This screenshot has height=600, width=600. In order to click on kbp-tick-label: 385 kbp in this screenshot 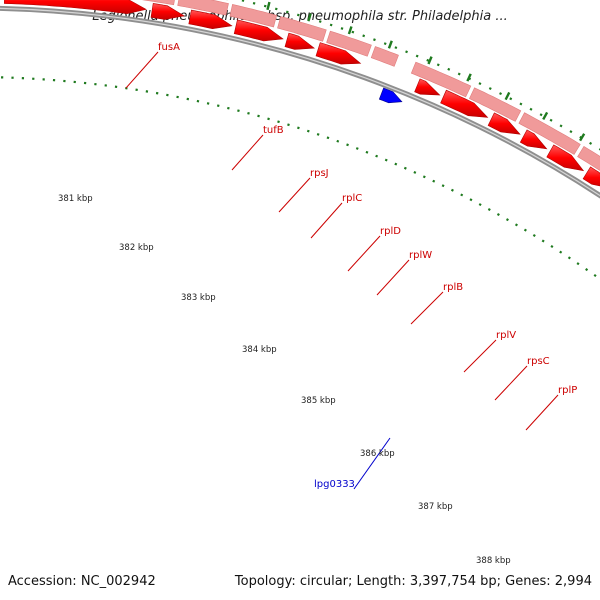, I will do `click(318, 401)`.